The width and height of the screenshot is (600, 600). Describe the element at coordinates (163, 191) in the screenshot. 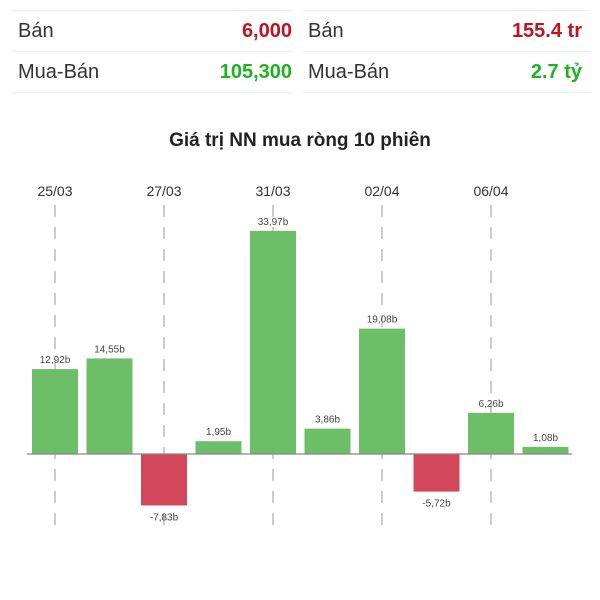

I see `x-tick-label: 27/03` at that location.